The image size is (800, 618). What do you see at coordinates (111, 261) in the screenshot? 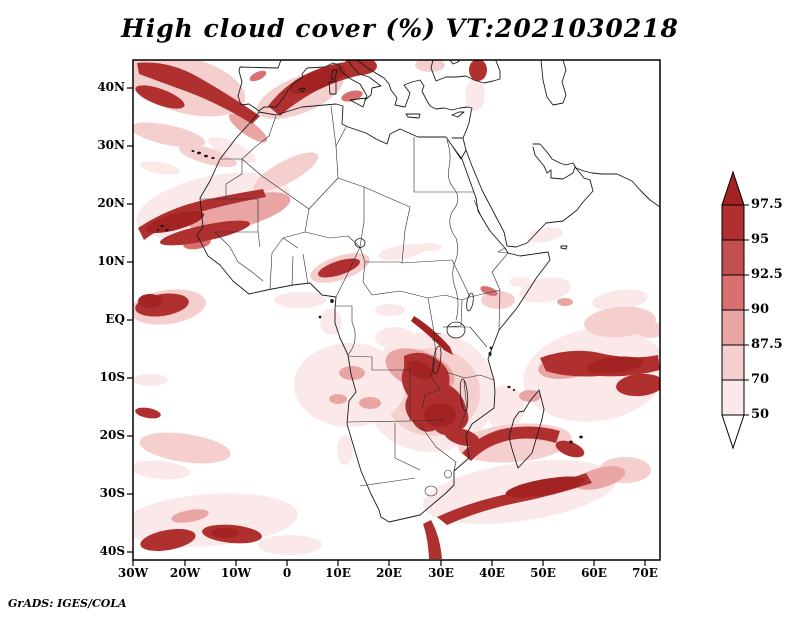
I see `y-axis-tick-label: 10N` at bounding box center [111, 261].